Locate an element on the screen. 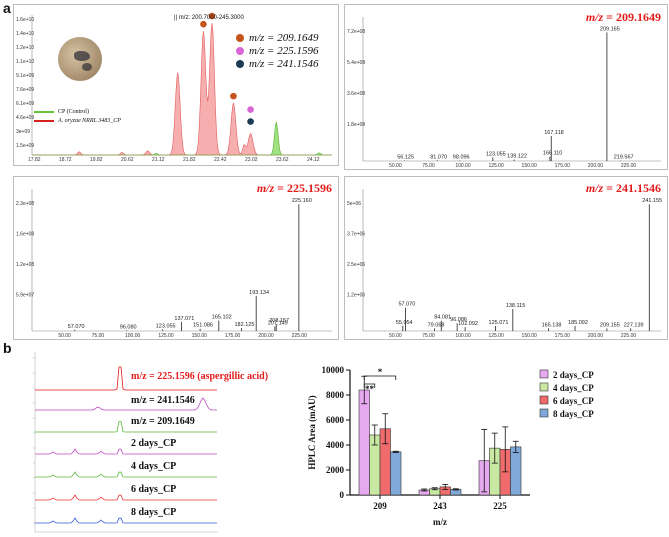 Image resolution: width=669 pixels, height=537 pixels. legend-label: 8 days_CP is located at coordinates (573, 414).